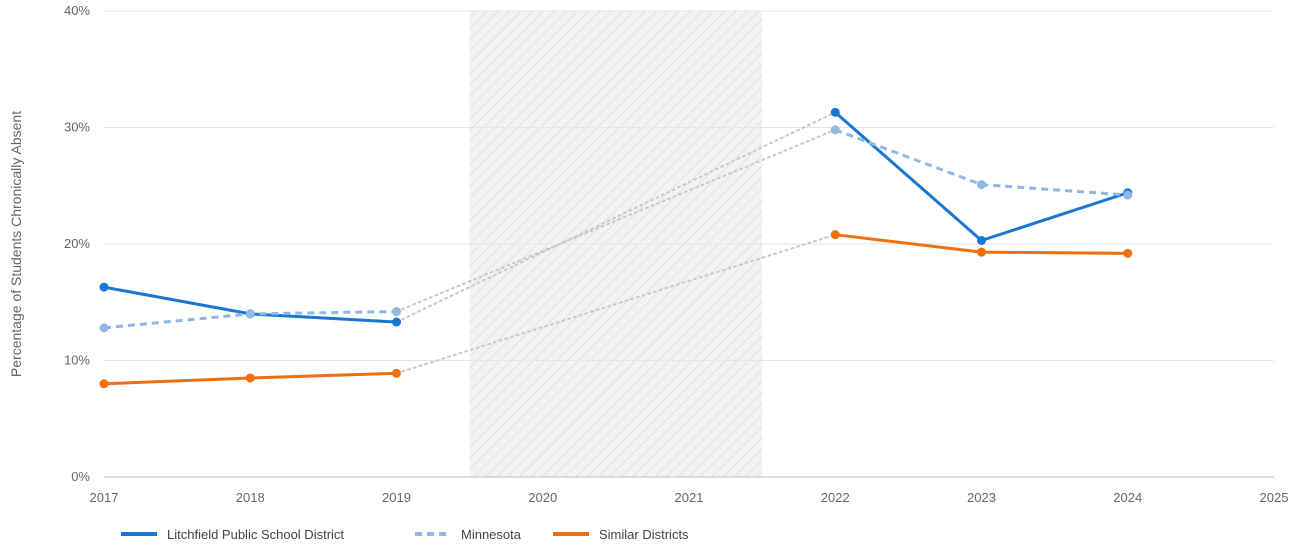  I want to click on legend-label: Similar Districts, so click(644, 534).